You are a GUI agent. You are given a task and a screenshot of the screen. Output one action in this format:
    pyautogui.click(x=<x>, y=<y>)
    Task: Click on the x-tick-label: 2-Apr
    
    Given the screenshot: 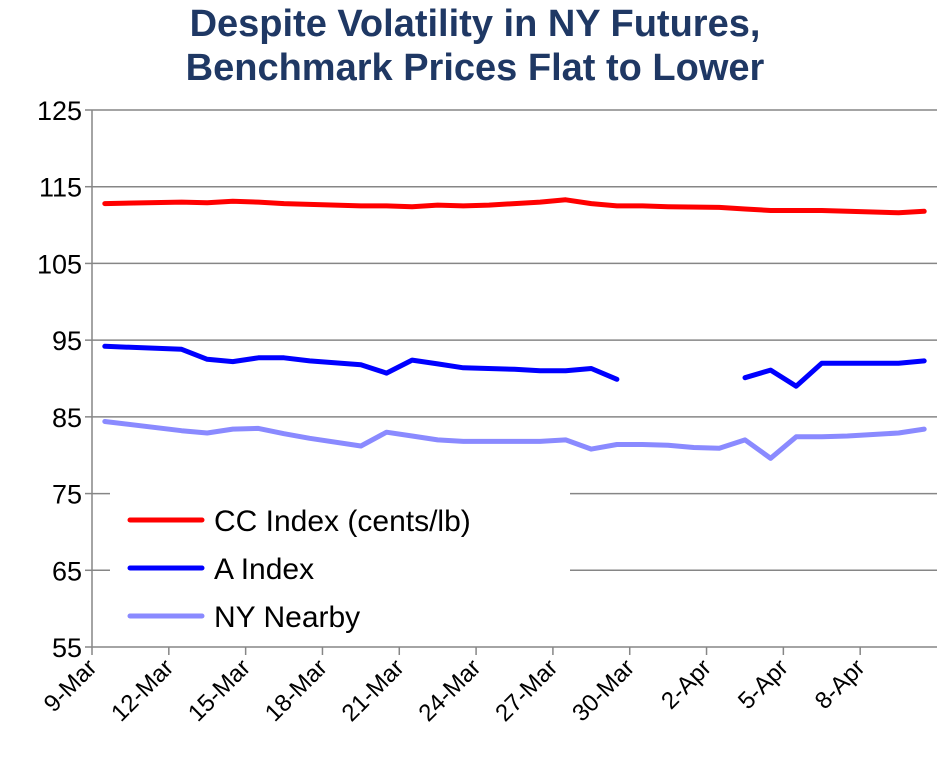 What is the action you would take?
    pyautogui.click(x=686, y=684)
    